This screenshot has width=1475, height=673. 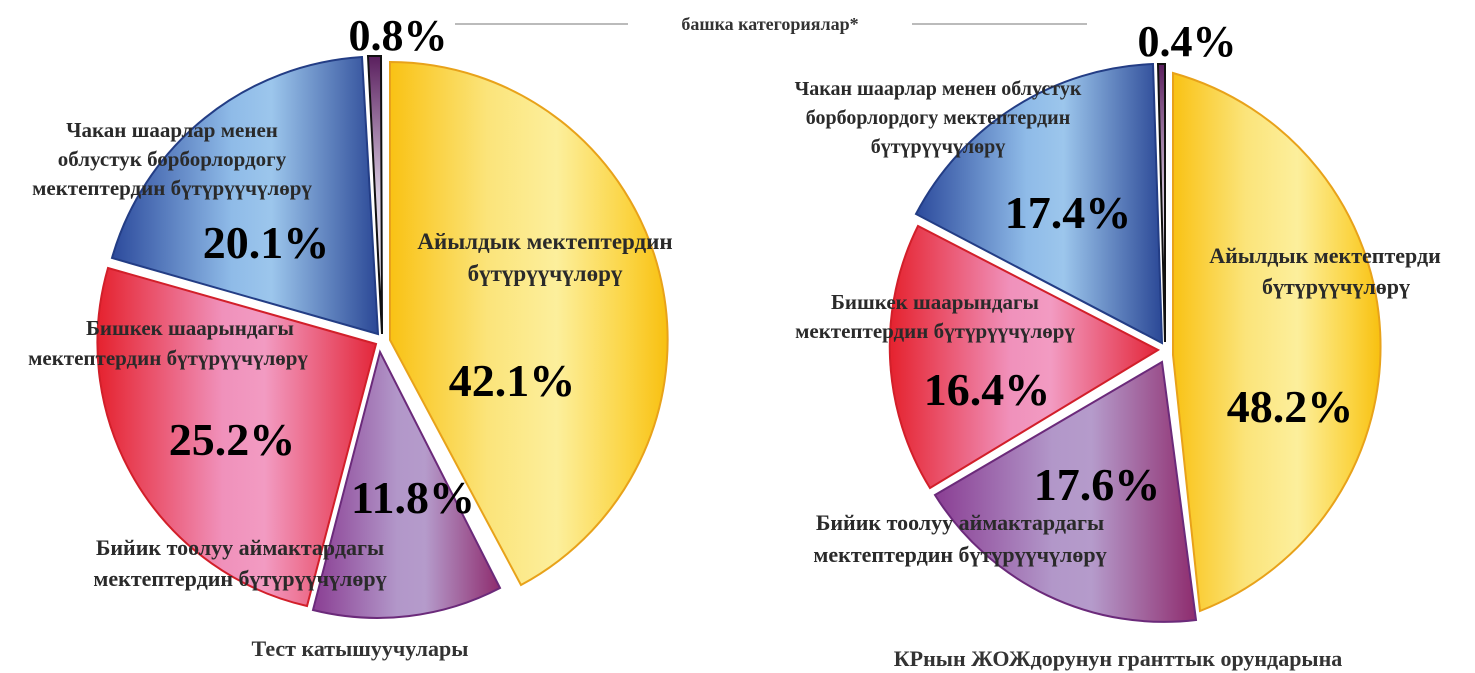 I want to click on left-slice-purple, so click(x=406, y=484).